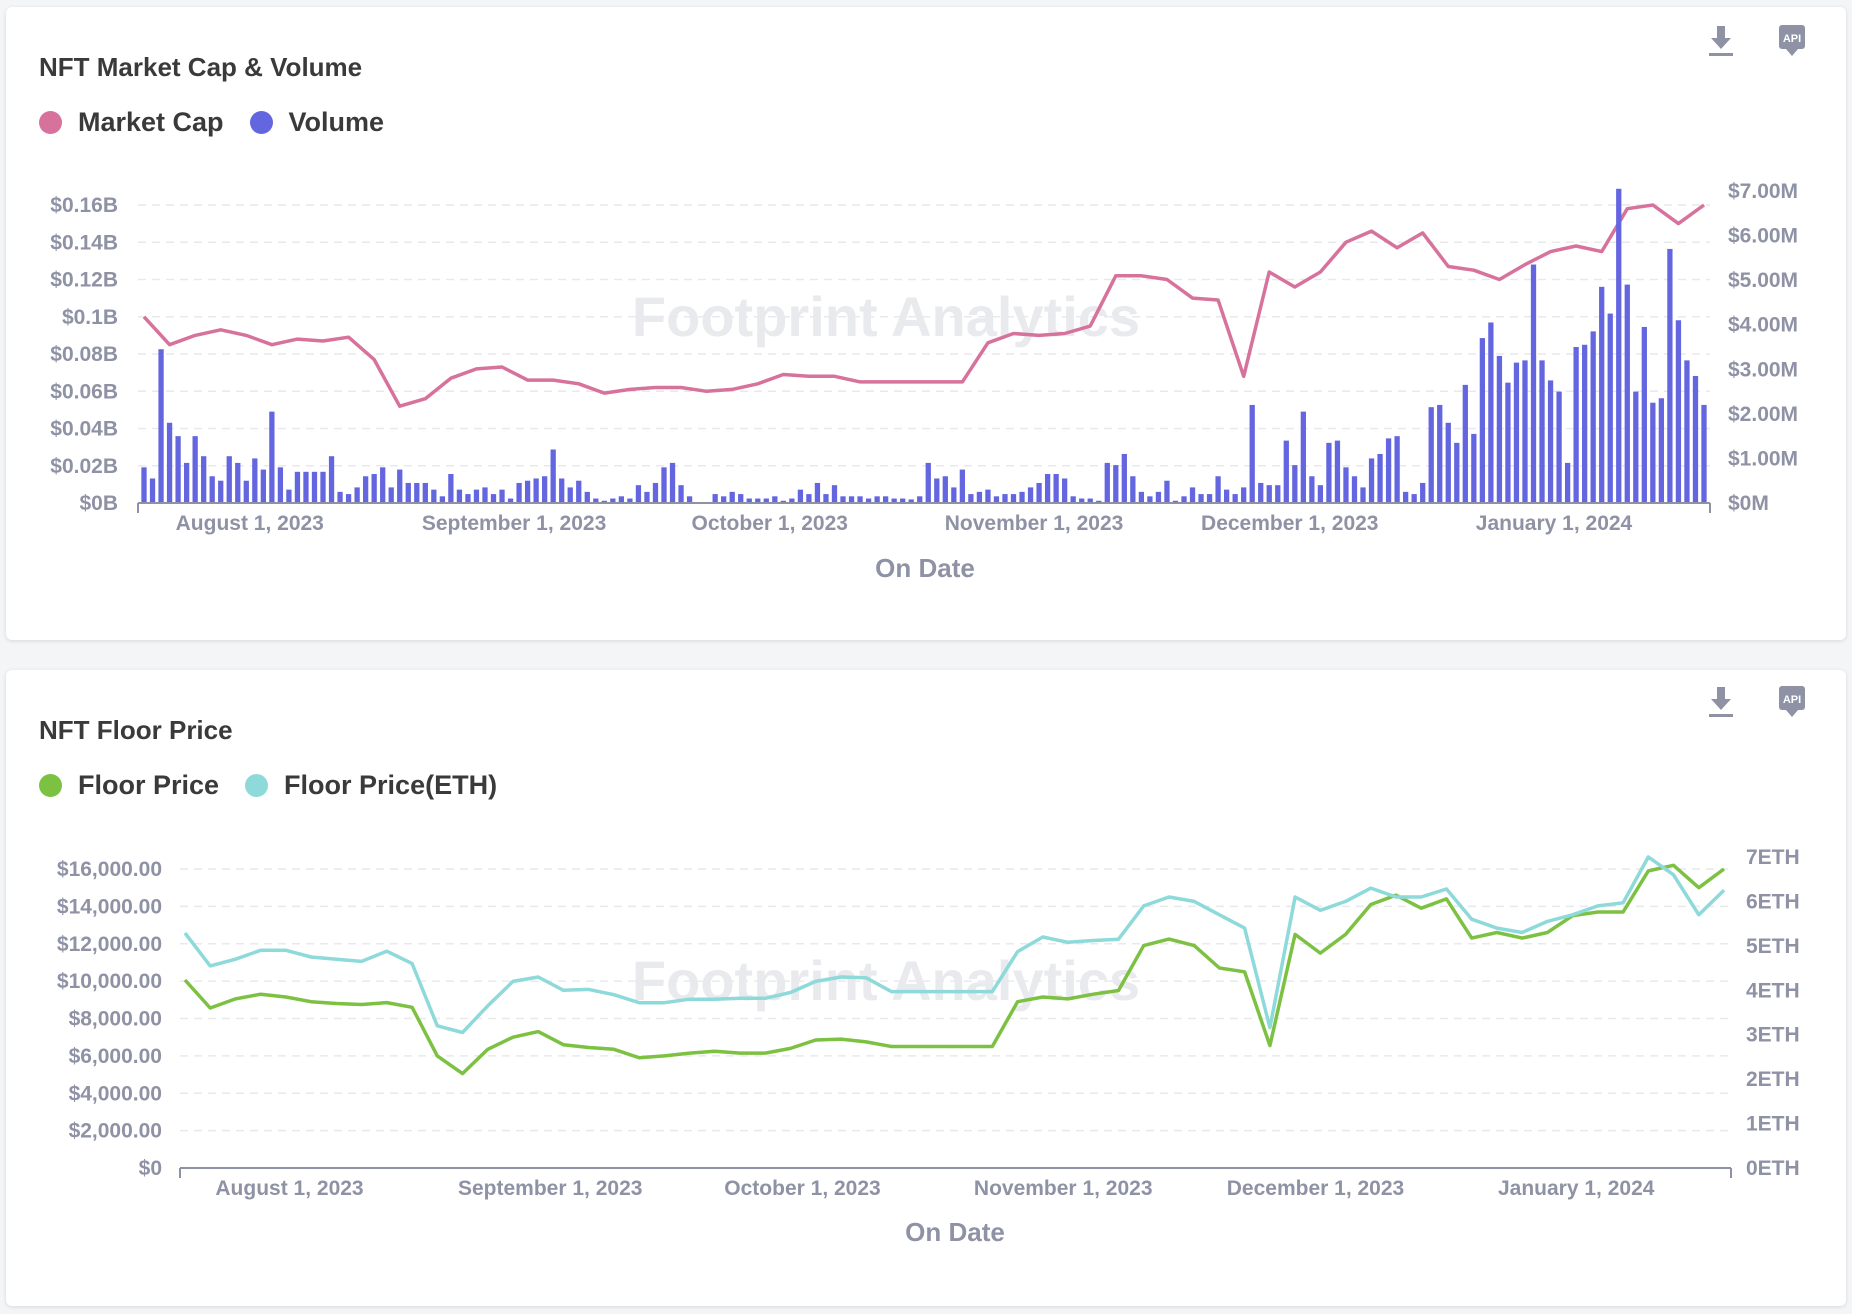  I want to click on legend-item-volume: Volume, so click(317, 122).